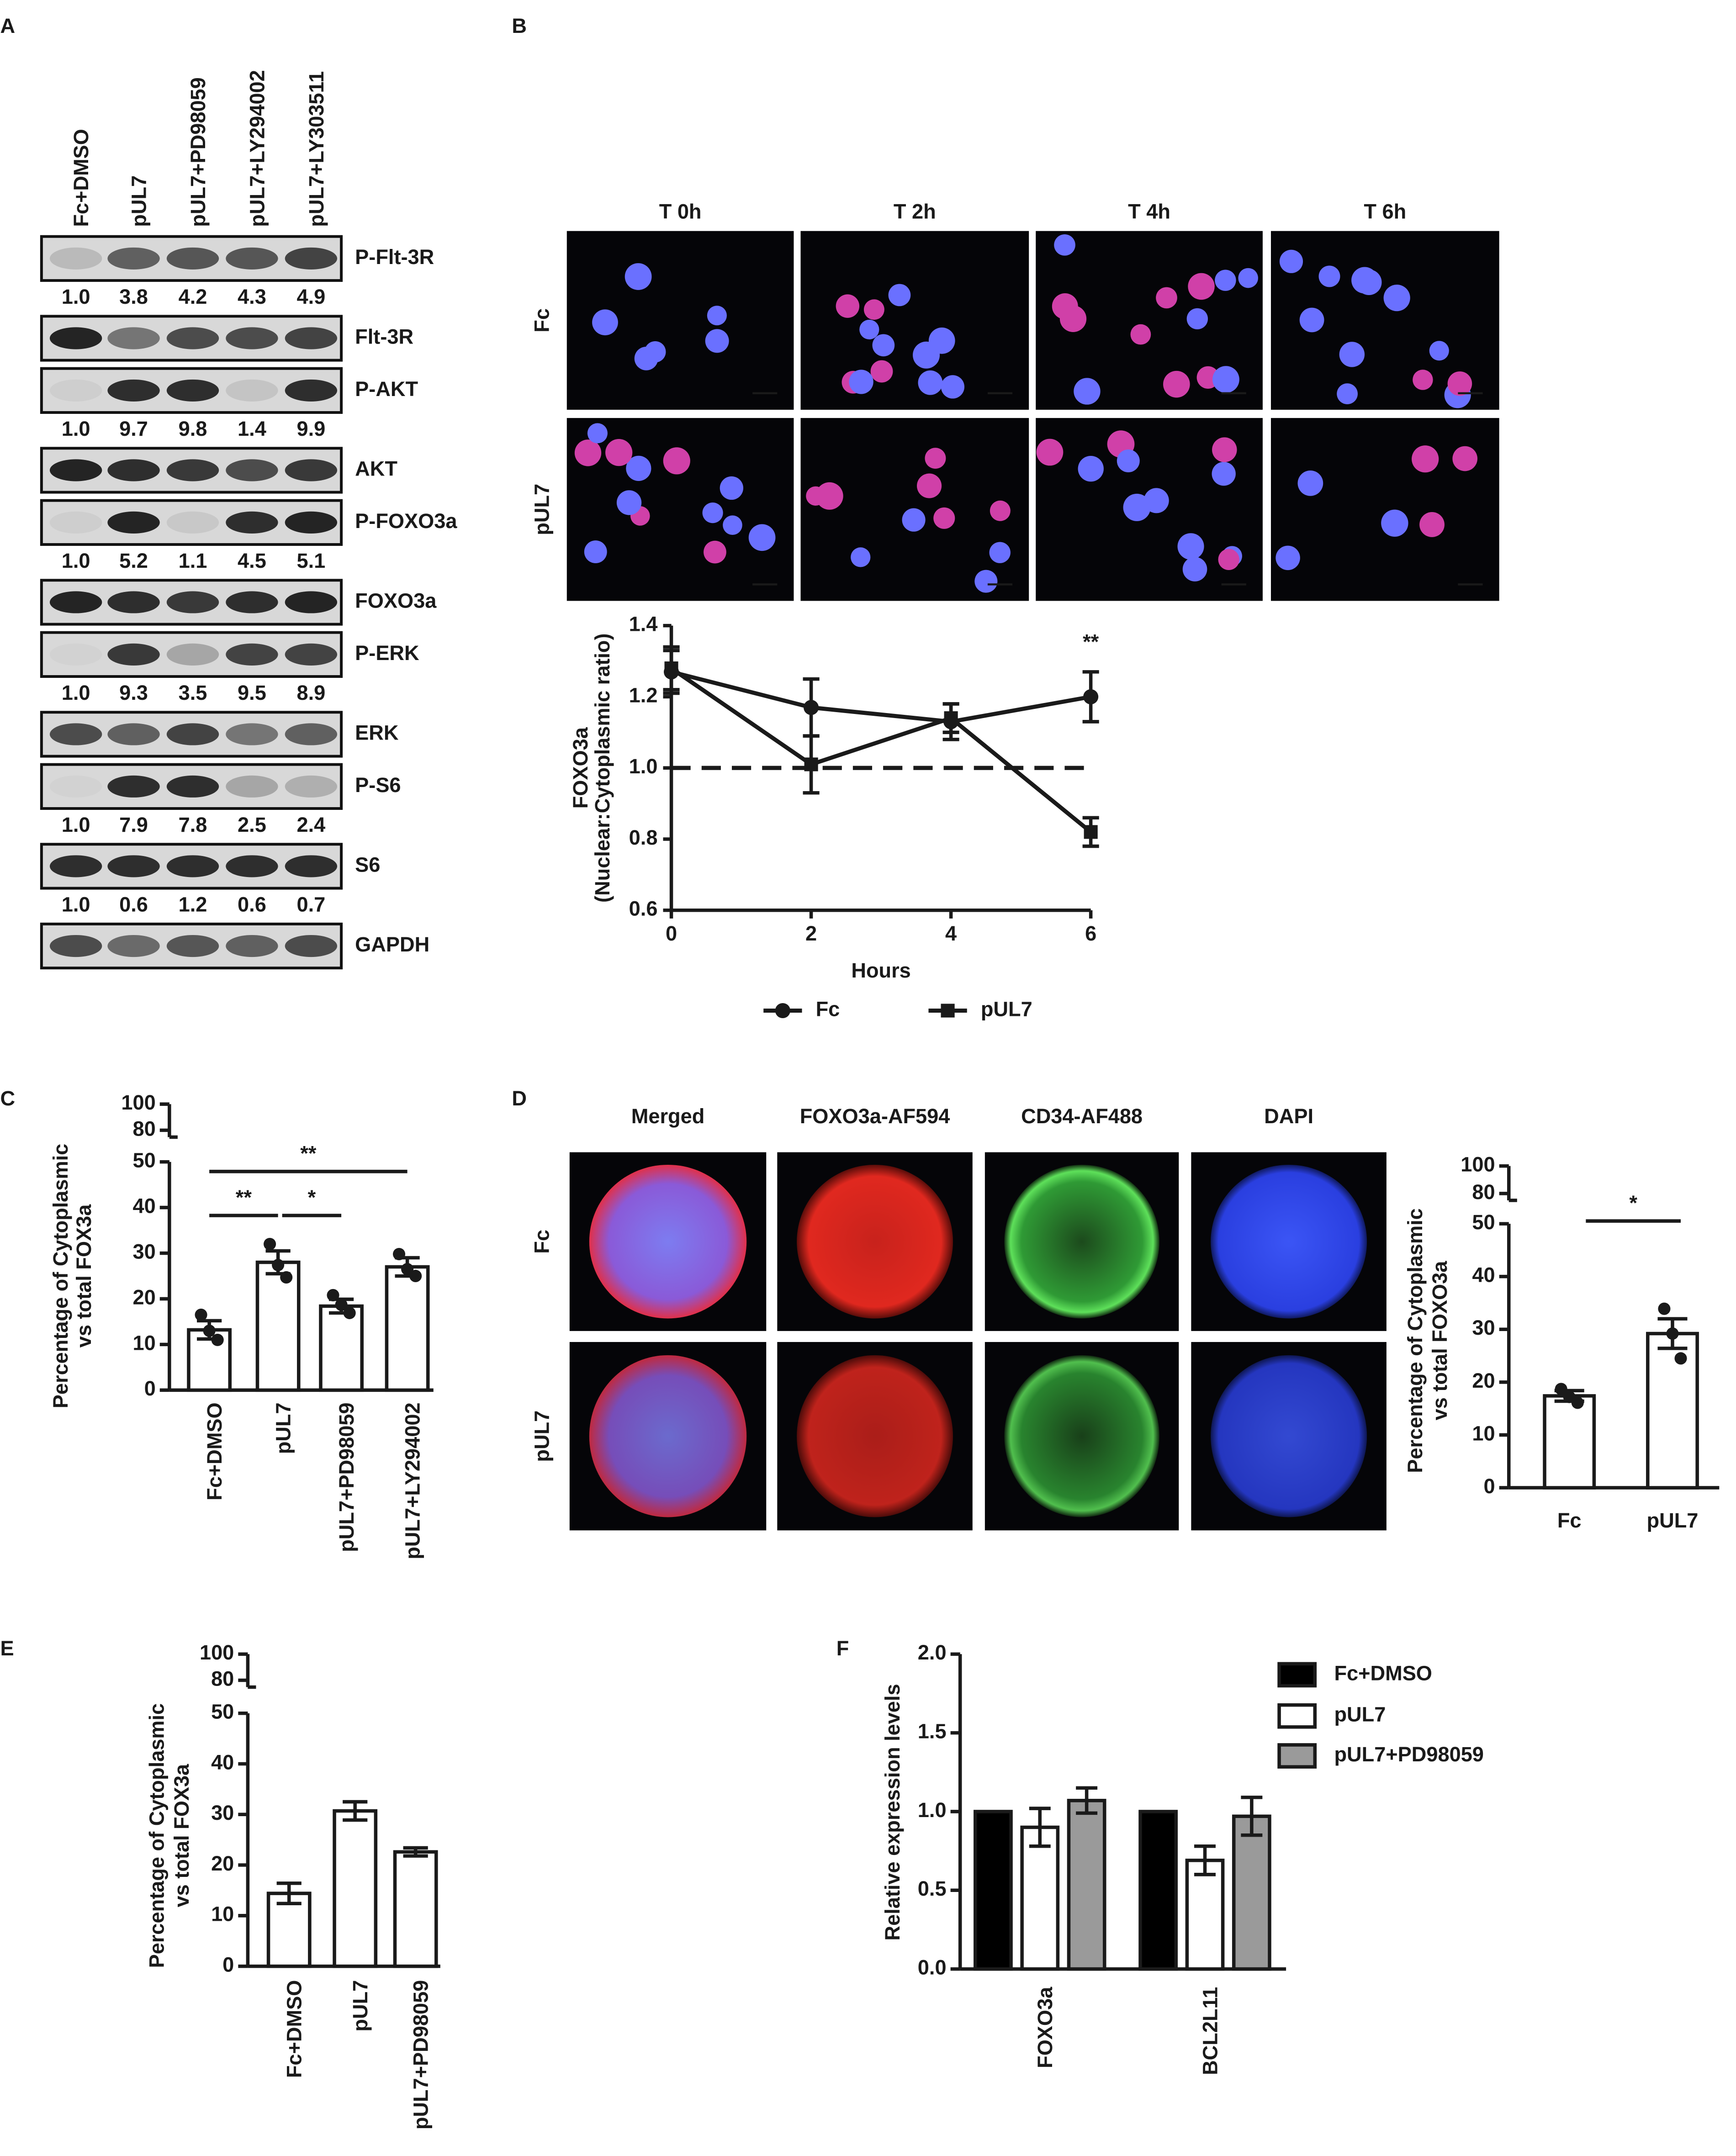 The height and width of the screenshot is (2156, 1736). What do you see at coordinates (932, 1810) in the screenshot?
I see `y-tick-label: 1.0` at bounding box center [932, 1810].